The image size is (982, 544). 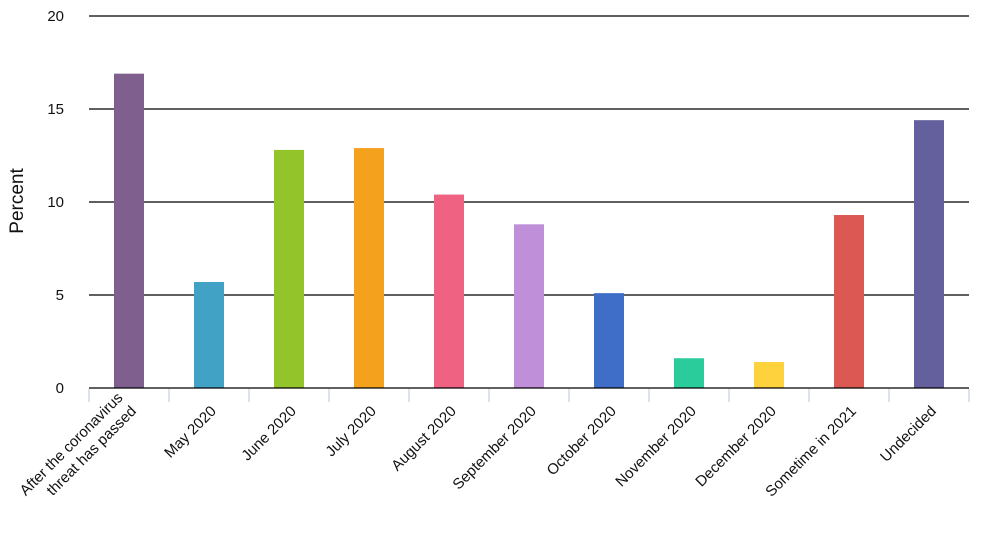 I want to click on x-tick-label: November 2020, so click(x=655, y=446).